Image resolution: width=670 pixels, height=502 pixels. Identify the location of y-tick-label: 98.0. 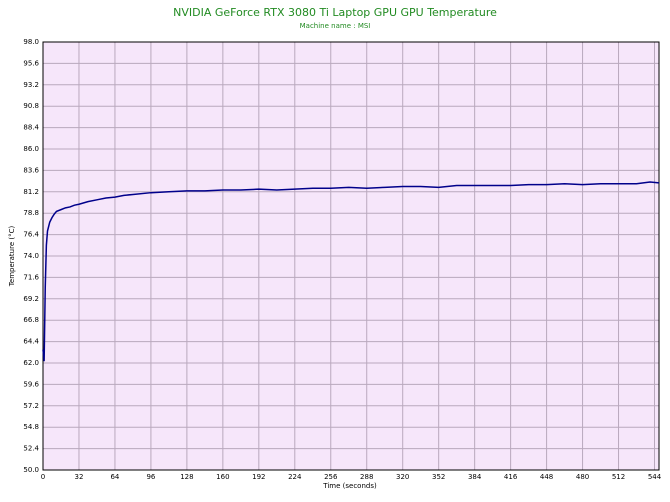
(31, 42).